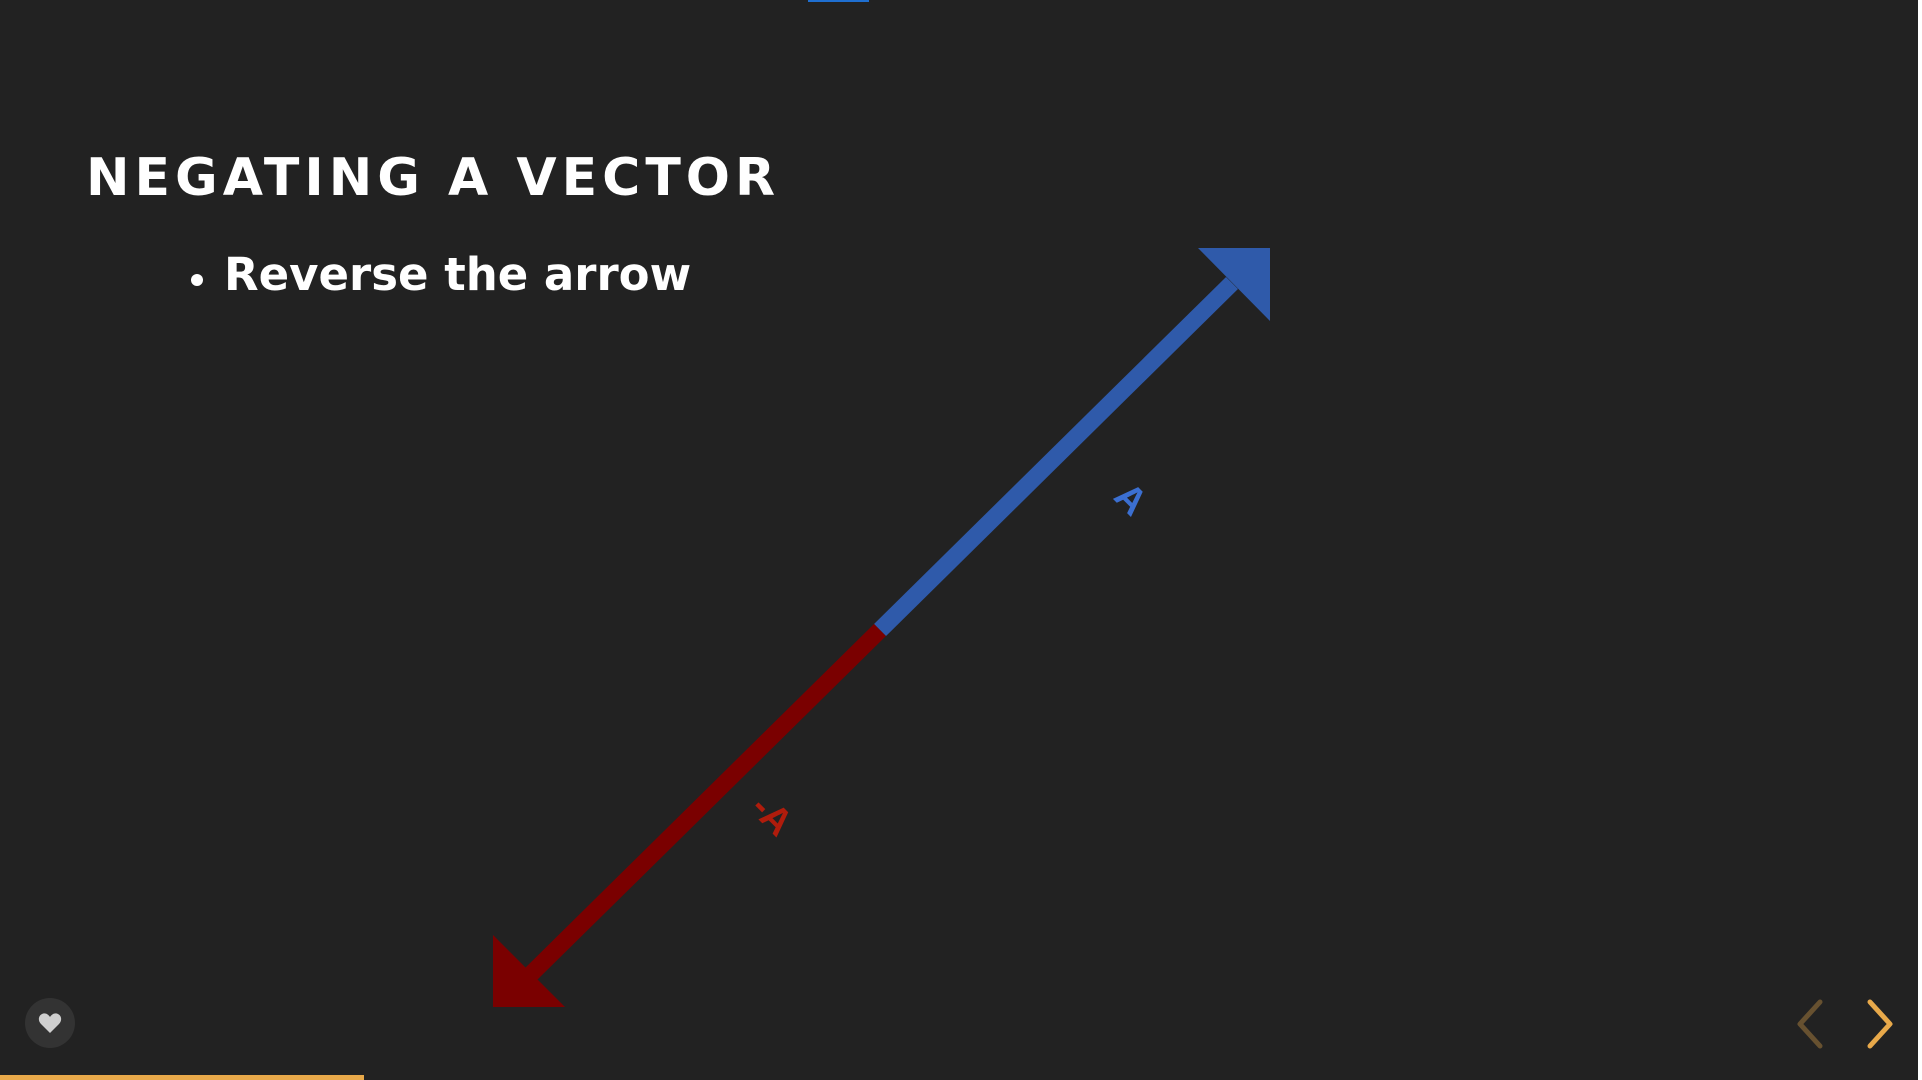 The image size is (1922, 1080). Describe the element at coordinates (1234, 284) in the screenshot. I see `vector-a-arrowhead` at that location.